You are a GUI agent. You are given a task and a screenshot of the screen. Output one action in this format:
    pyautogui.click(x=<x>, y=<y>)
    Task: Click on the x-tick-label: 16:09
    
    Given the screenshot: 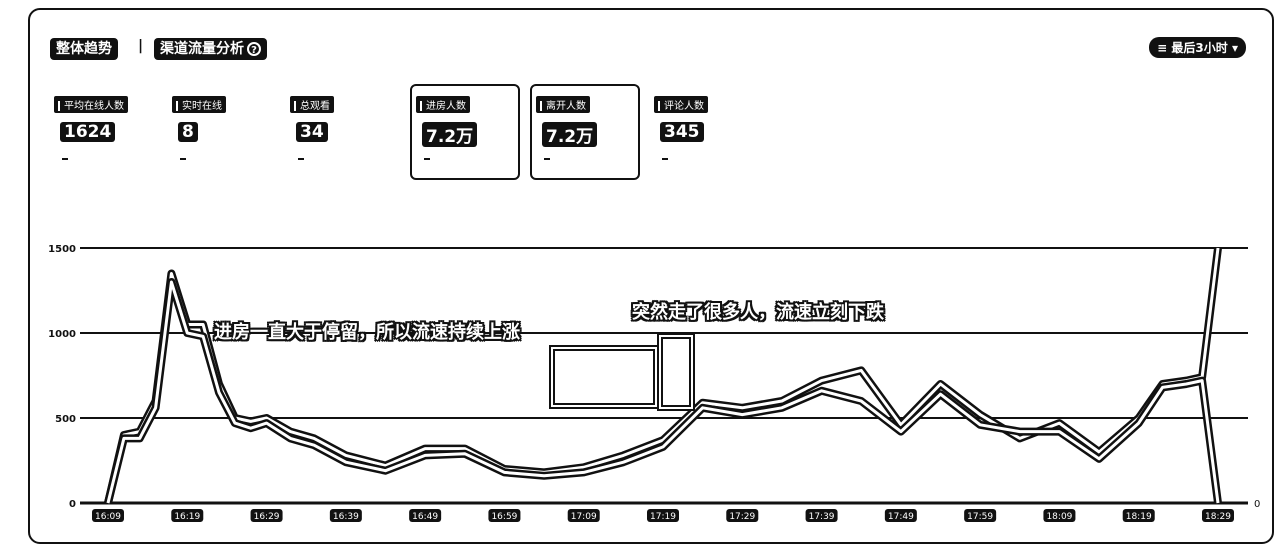 What is the action you would take?
    pyautogui.click(x=108, y=517)
    